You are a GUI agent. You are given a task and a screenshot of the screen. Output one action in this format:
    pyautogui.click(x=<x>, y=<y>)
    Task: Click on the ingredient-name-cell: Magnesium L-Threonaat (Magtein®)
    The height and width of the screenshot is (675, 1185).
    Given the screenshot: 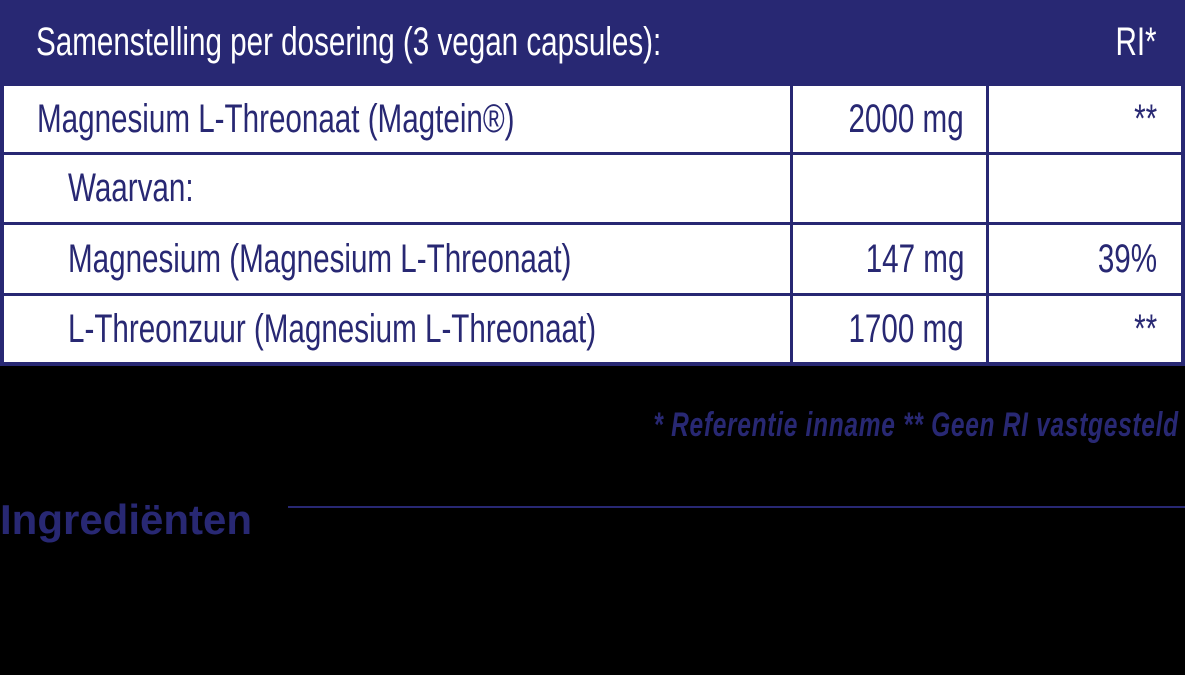 What is the action you would take?
    pyautogui.click(x=398, y=119)
    